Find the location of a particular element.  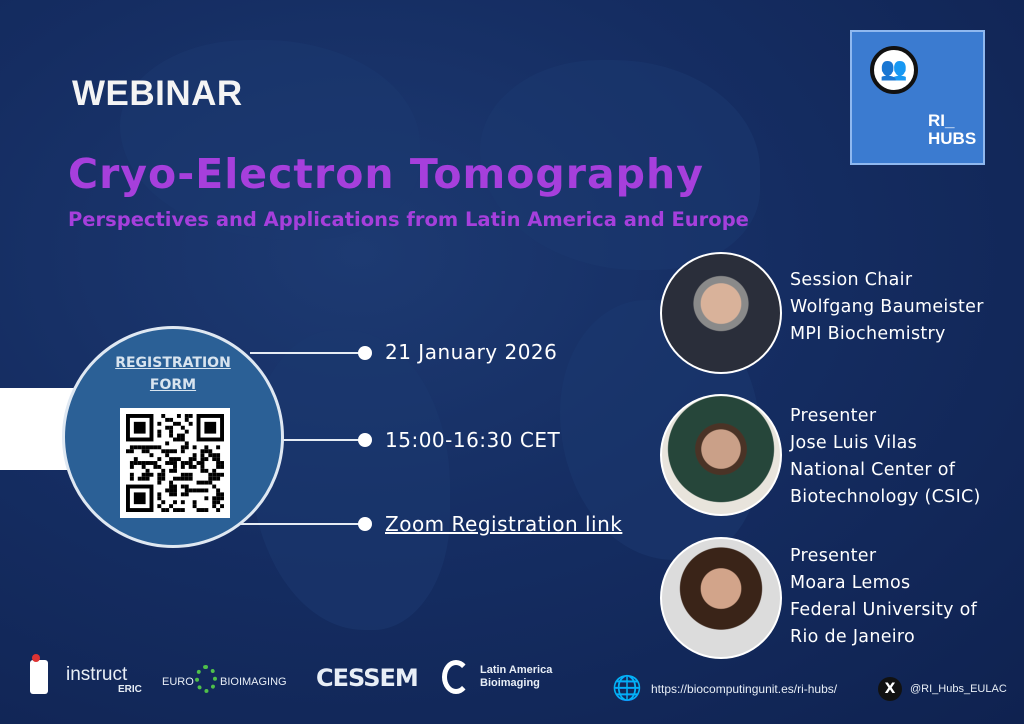

speaker-role: Session Chair is located at coordinates (851, 280).